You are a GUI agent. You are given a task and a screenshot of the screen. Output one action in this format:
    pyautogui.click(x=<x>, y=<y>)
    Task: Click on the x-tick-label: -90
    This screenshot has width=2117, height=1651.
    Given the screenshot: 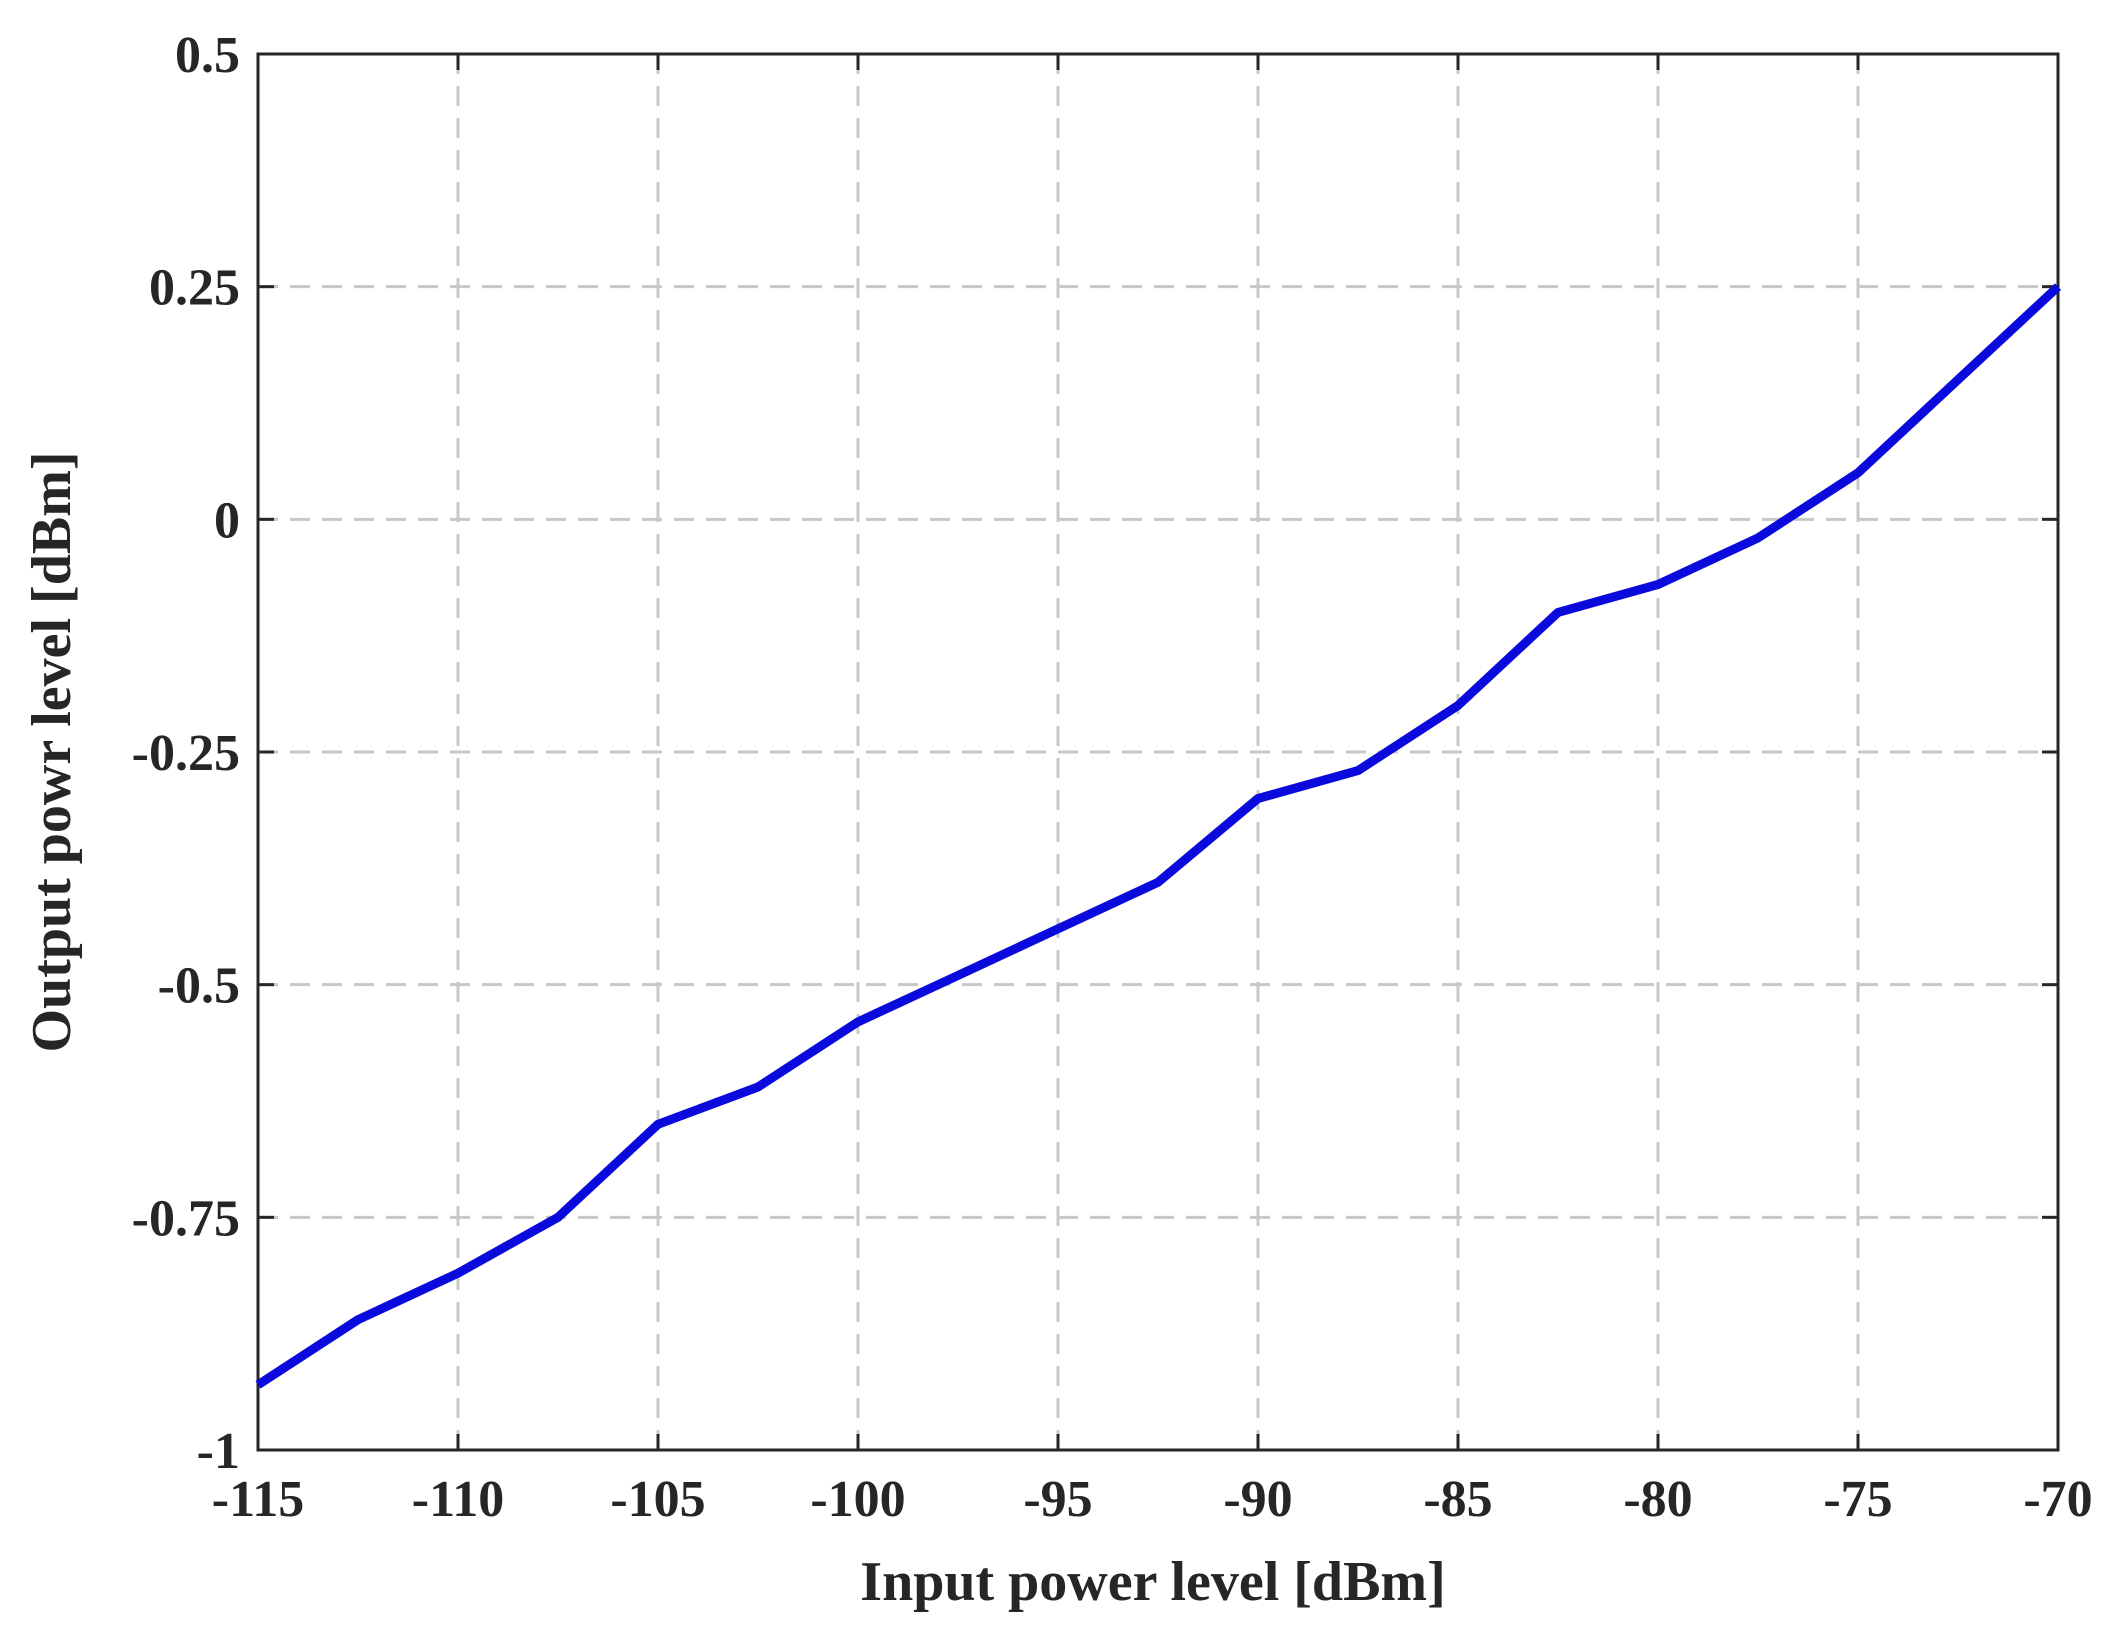 What is the action you would take?
    pyautogui.click(x=1257, y=1499)
    